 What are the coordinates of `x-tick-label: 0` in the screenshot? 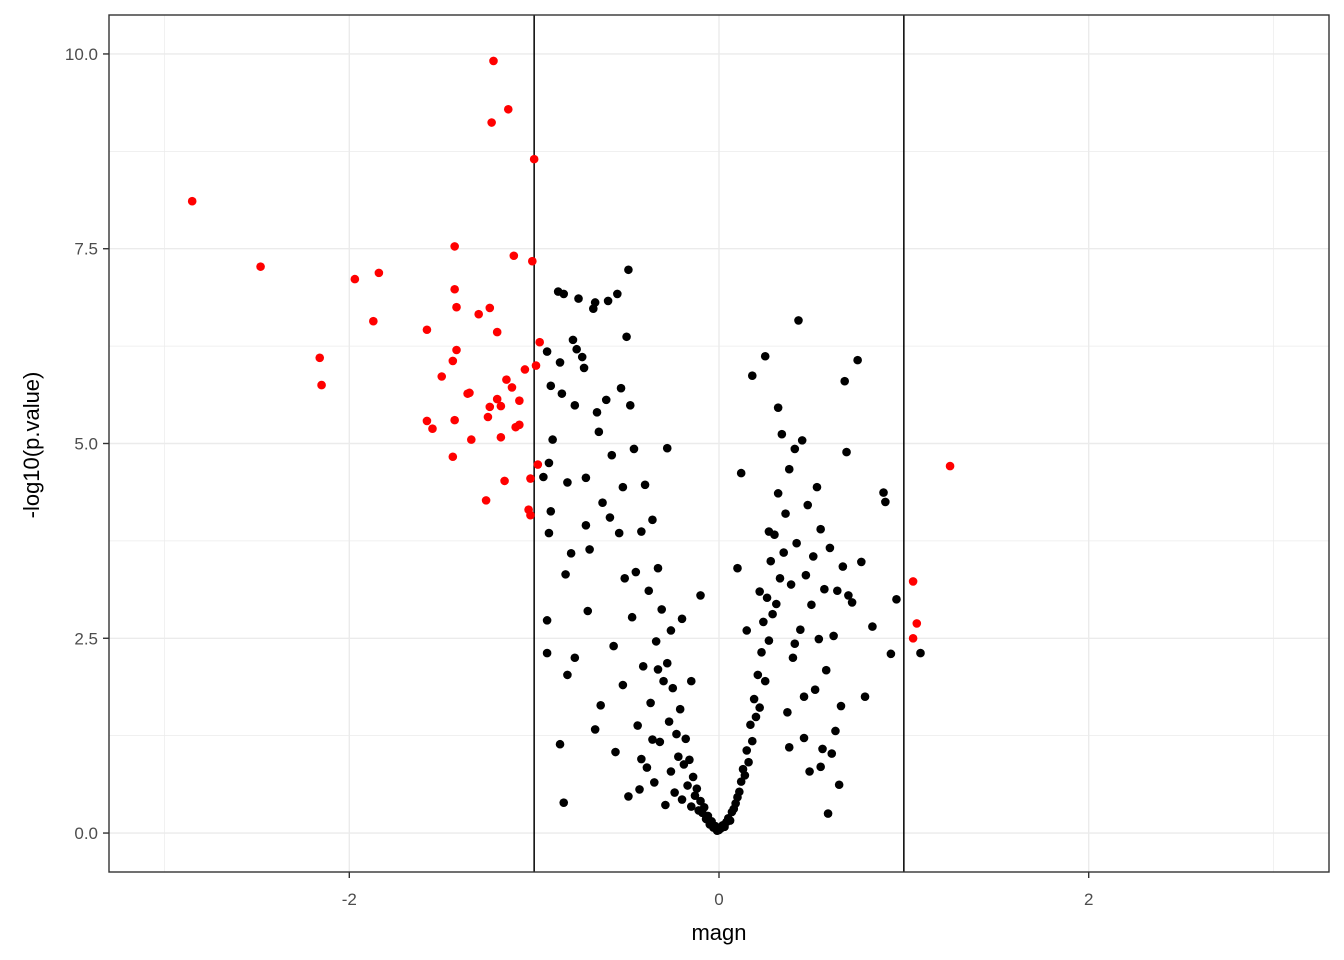 It's located at (718, 899).